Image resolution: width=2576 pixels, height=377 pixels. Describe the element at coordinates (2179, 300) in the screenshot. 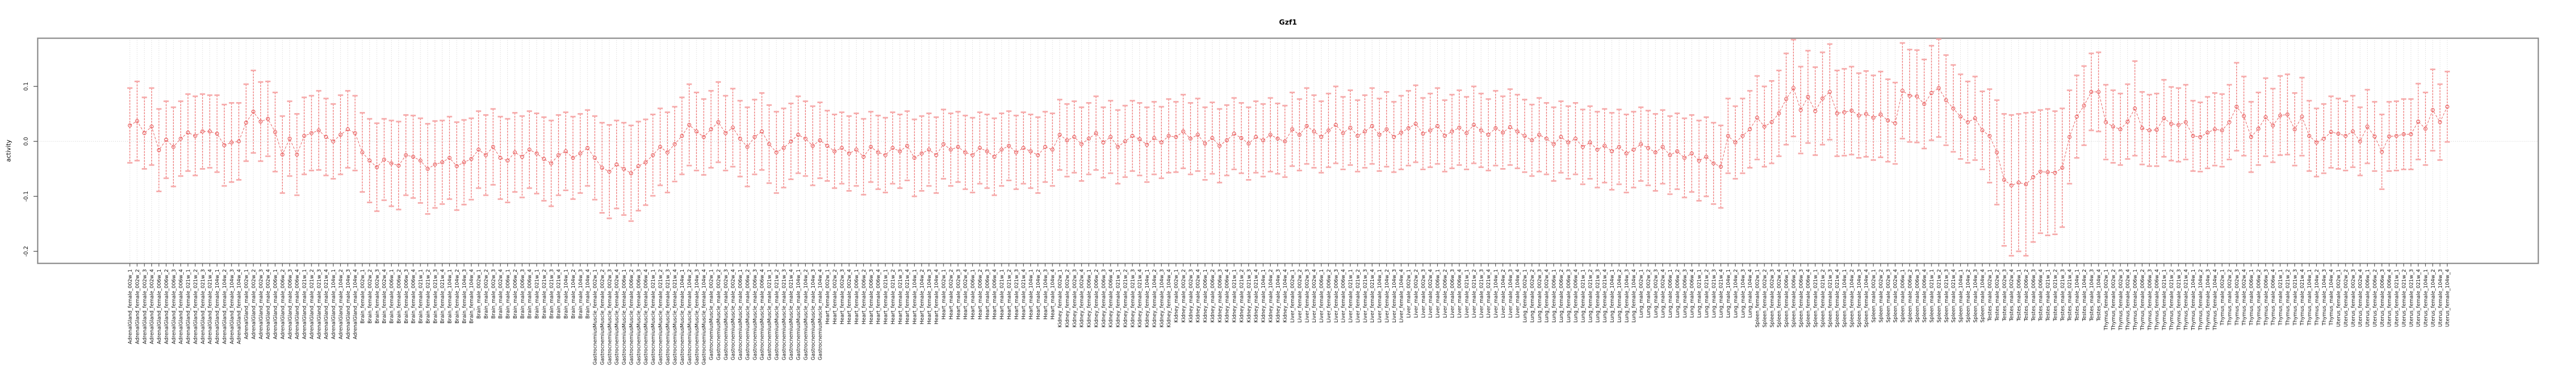

I see `sample-label: Thymus_female_021w_3` at that location.